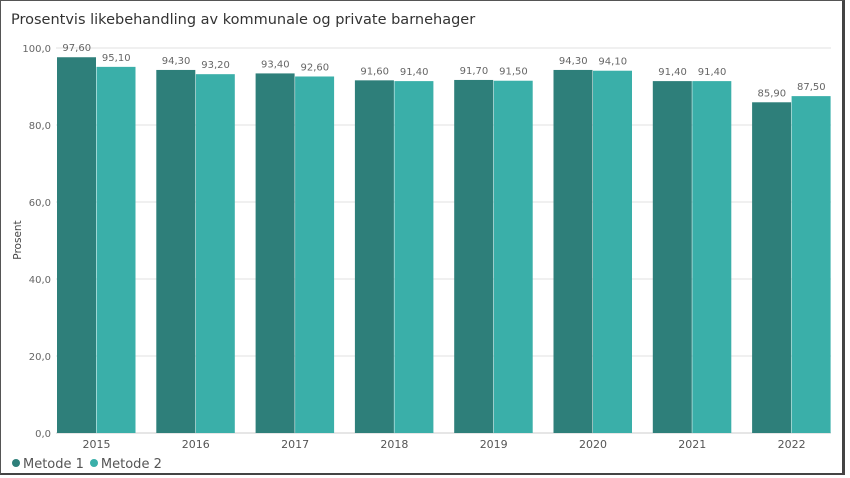 Image resolution: width=850 pixels, height=478 pixels. I want to click on data-label: 95,10, so click(116, 58).